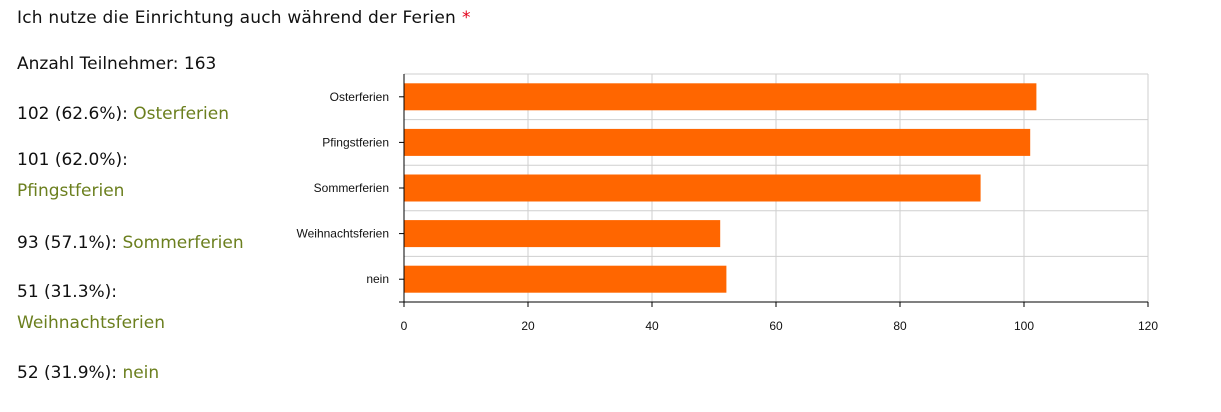 This screenshot has width=1221, height=412. Describe the element at coordinates (652, 326) in the screenshot. I see `x-tick-label: 40` at that location.